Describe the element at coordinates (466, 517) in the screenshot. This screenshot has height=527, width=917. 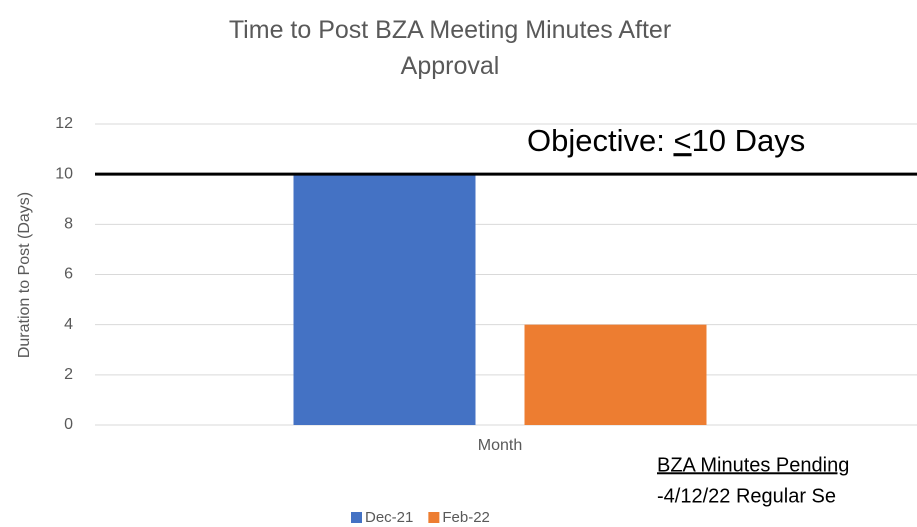
I see `legend-label: Feb-22` at that location.